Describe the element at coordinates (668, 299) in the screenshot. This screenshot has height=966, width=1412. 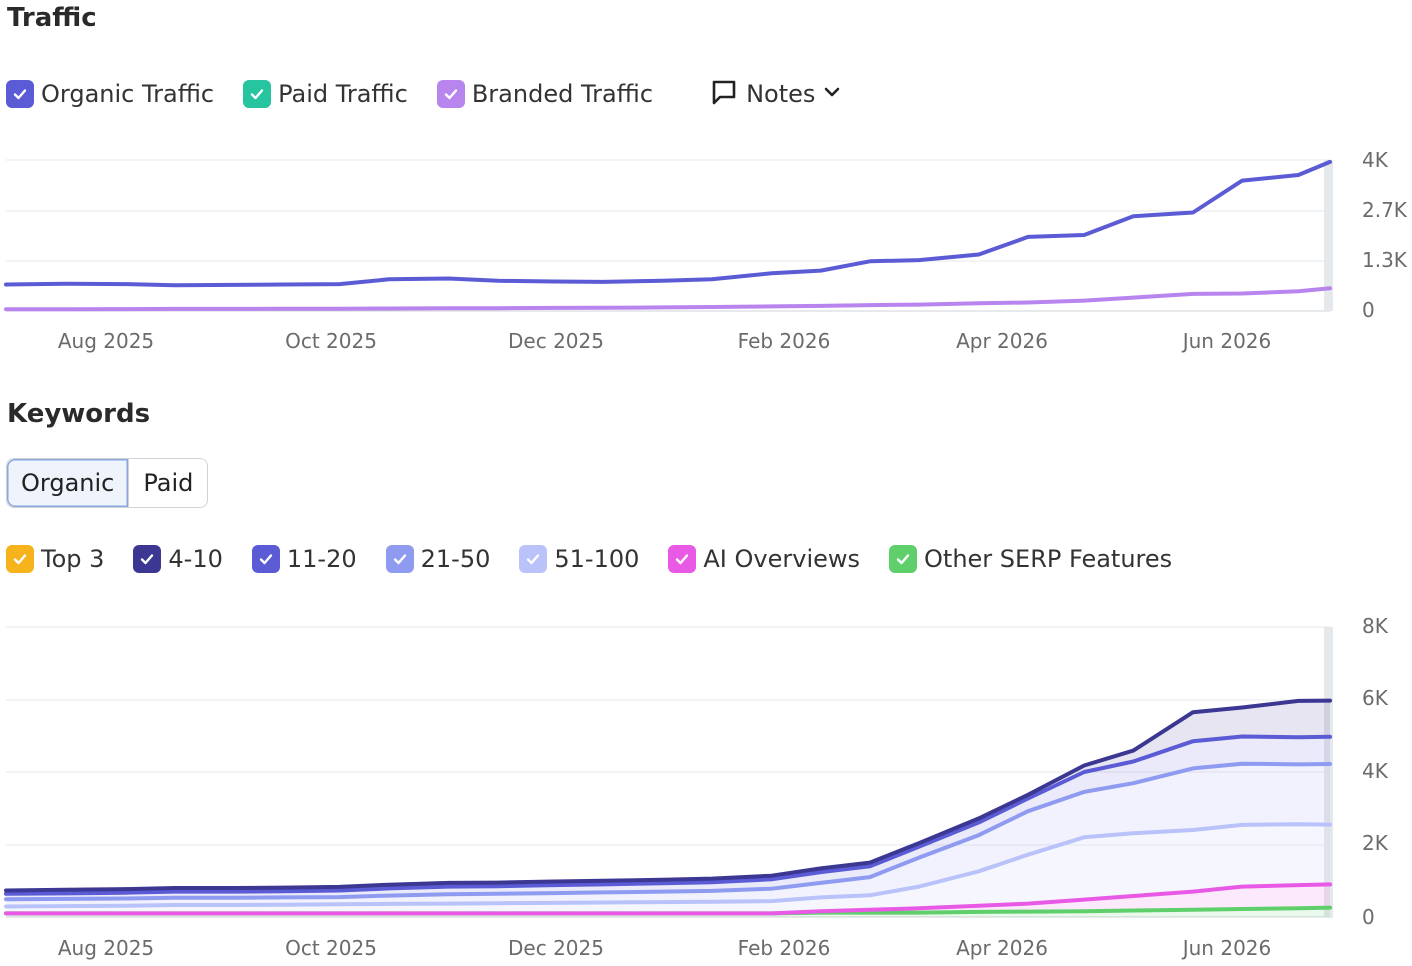
I see `series-line-branded-traffic` at that location.